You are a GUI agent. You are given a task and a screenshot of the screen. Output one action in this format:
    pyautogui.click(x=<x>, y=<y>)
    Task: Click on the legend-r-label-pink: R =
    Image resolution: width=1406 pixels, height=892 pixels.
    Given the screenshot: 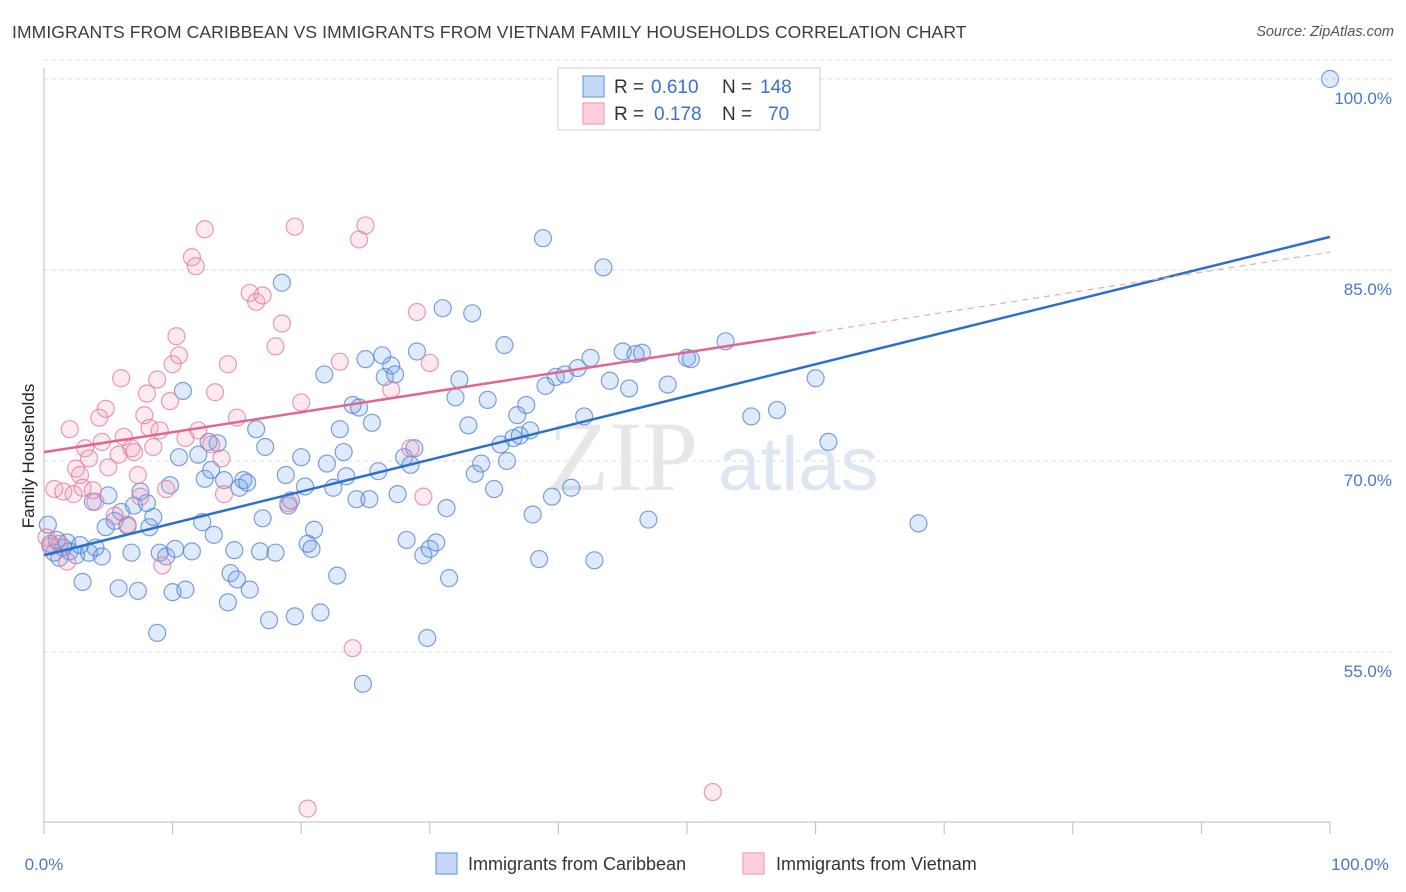 What is the action you would take?
    pyautogui.click(x=629, y=114)
    